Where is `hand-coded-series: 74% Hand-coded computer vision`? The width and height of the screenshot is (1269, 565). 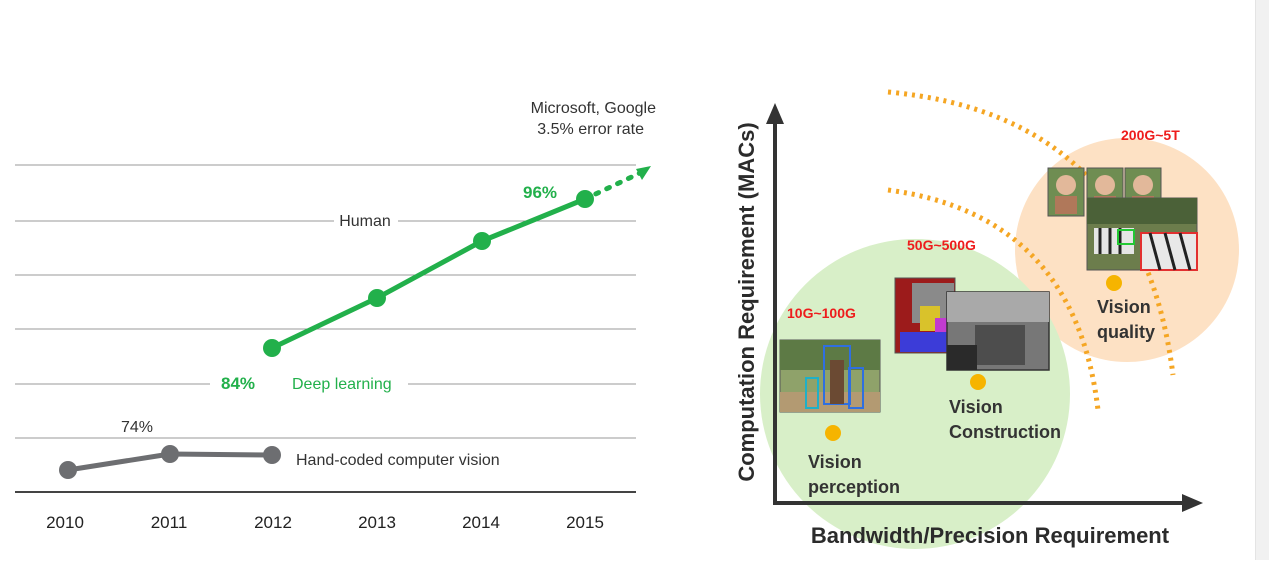
hand-coded-series: 74% Hand-coded computer vision is located at coordinates (279, 449).